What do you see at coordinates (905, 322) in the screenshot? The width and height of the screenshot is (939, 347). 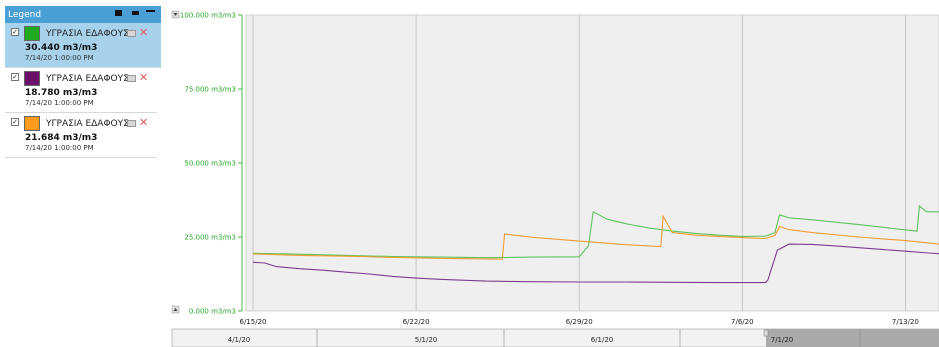 I see `x-tick-label: 7/13/20` at bounding box center [905, 322].